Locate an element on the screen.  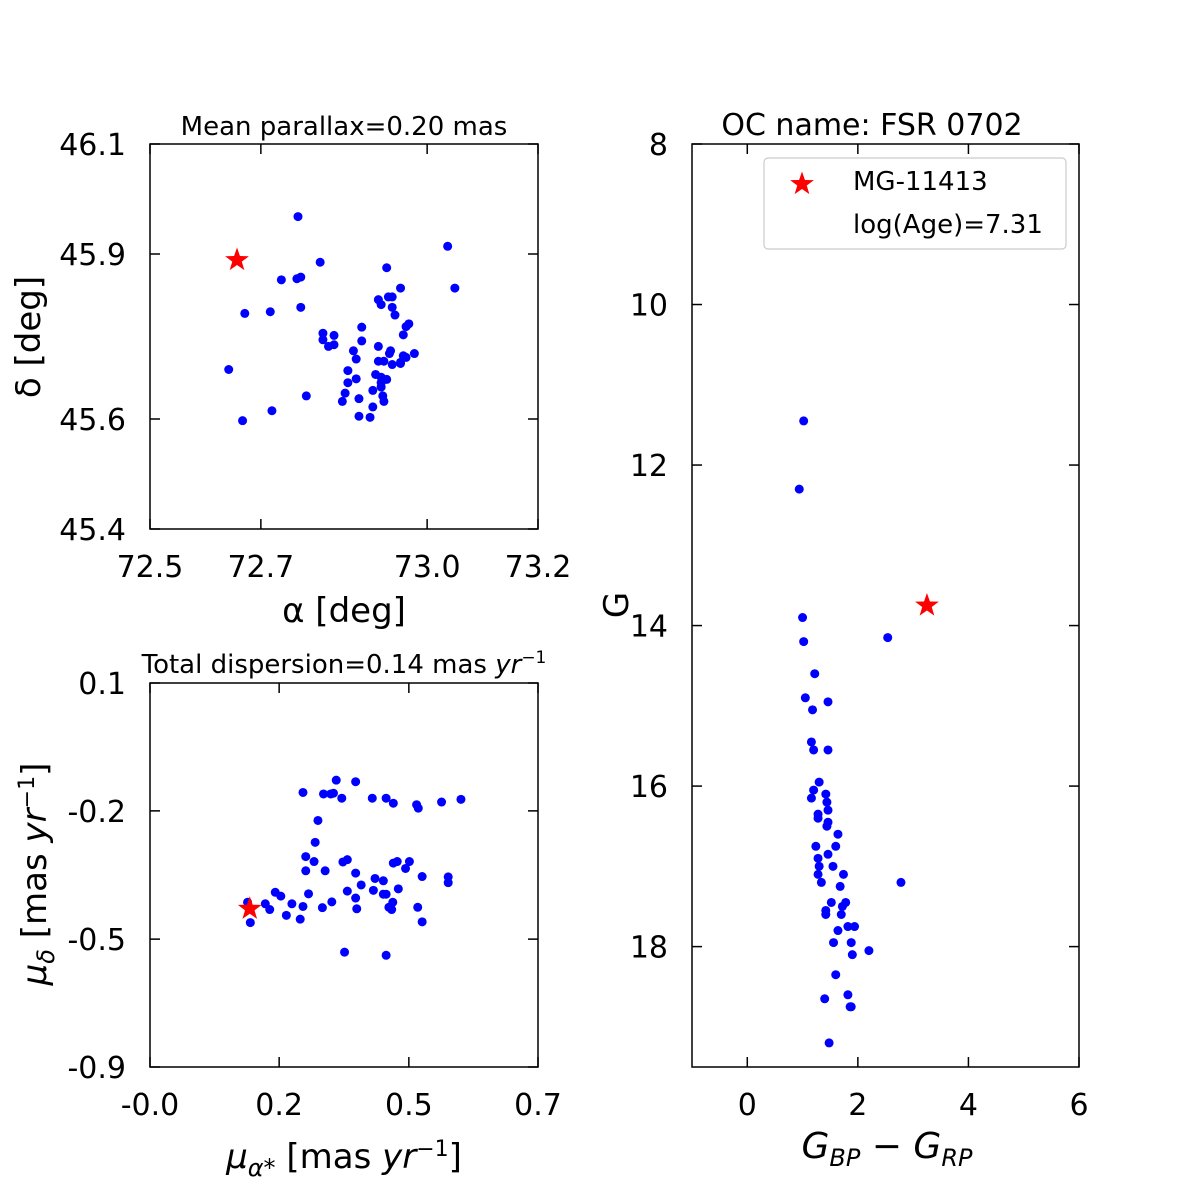
cmd-legend: MG-11413 log(Age)=7.31 is located at coordinates (915, 203).